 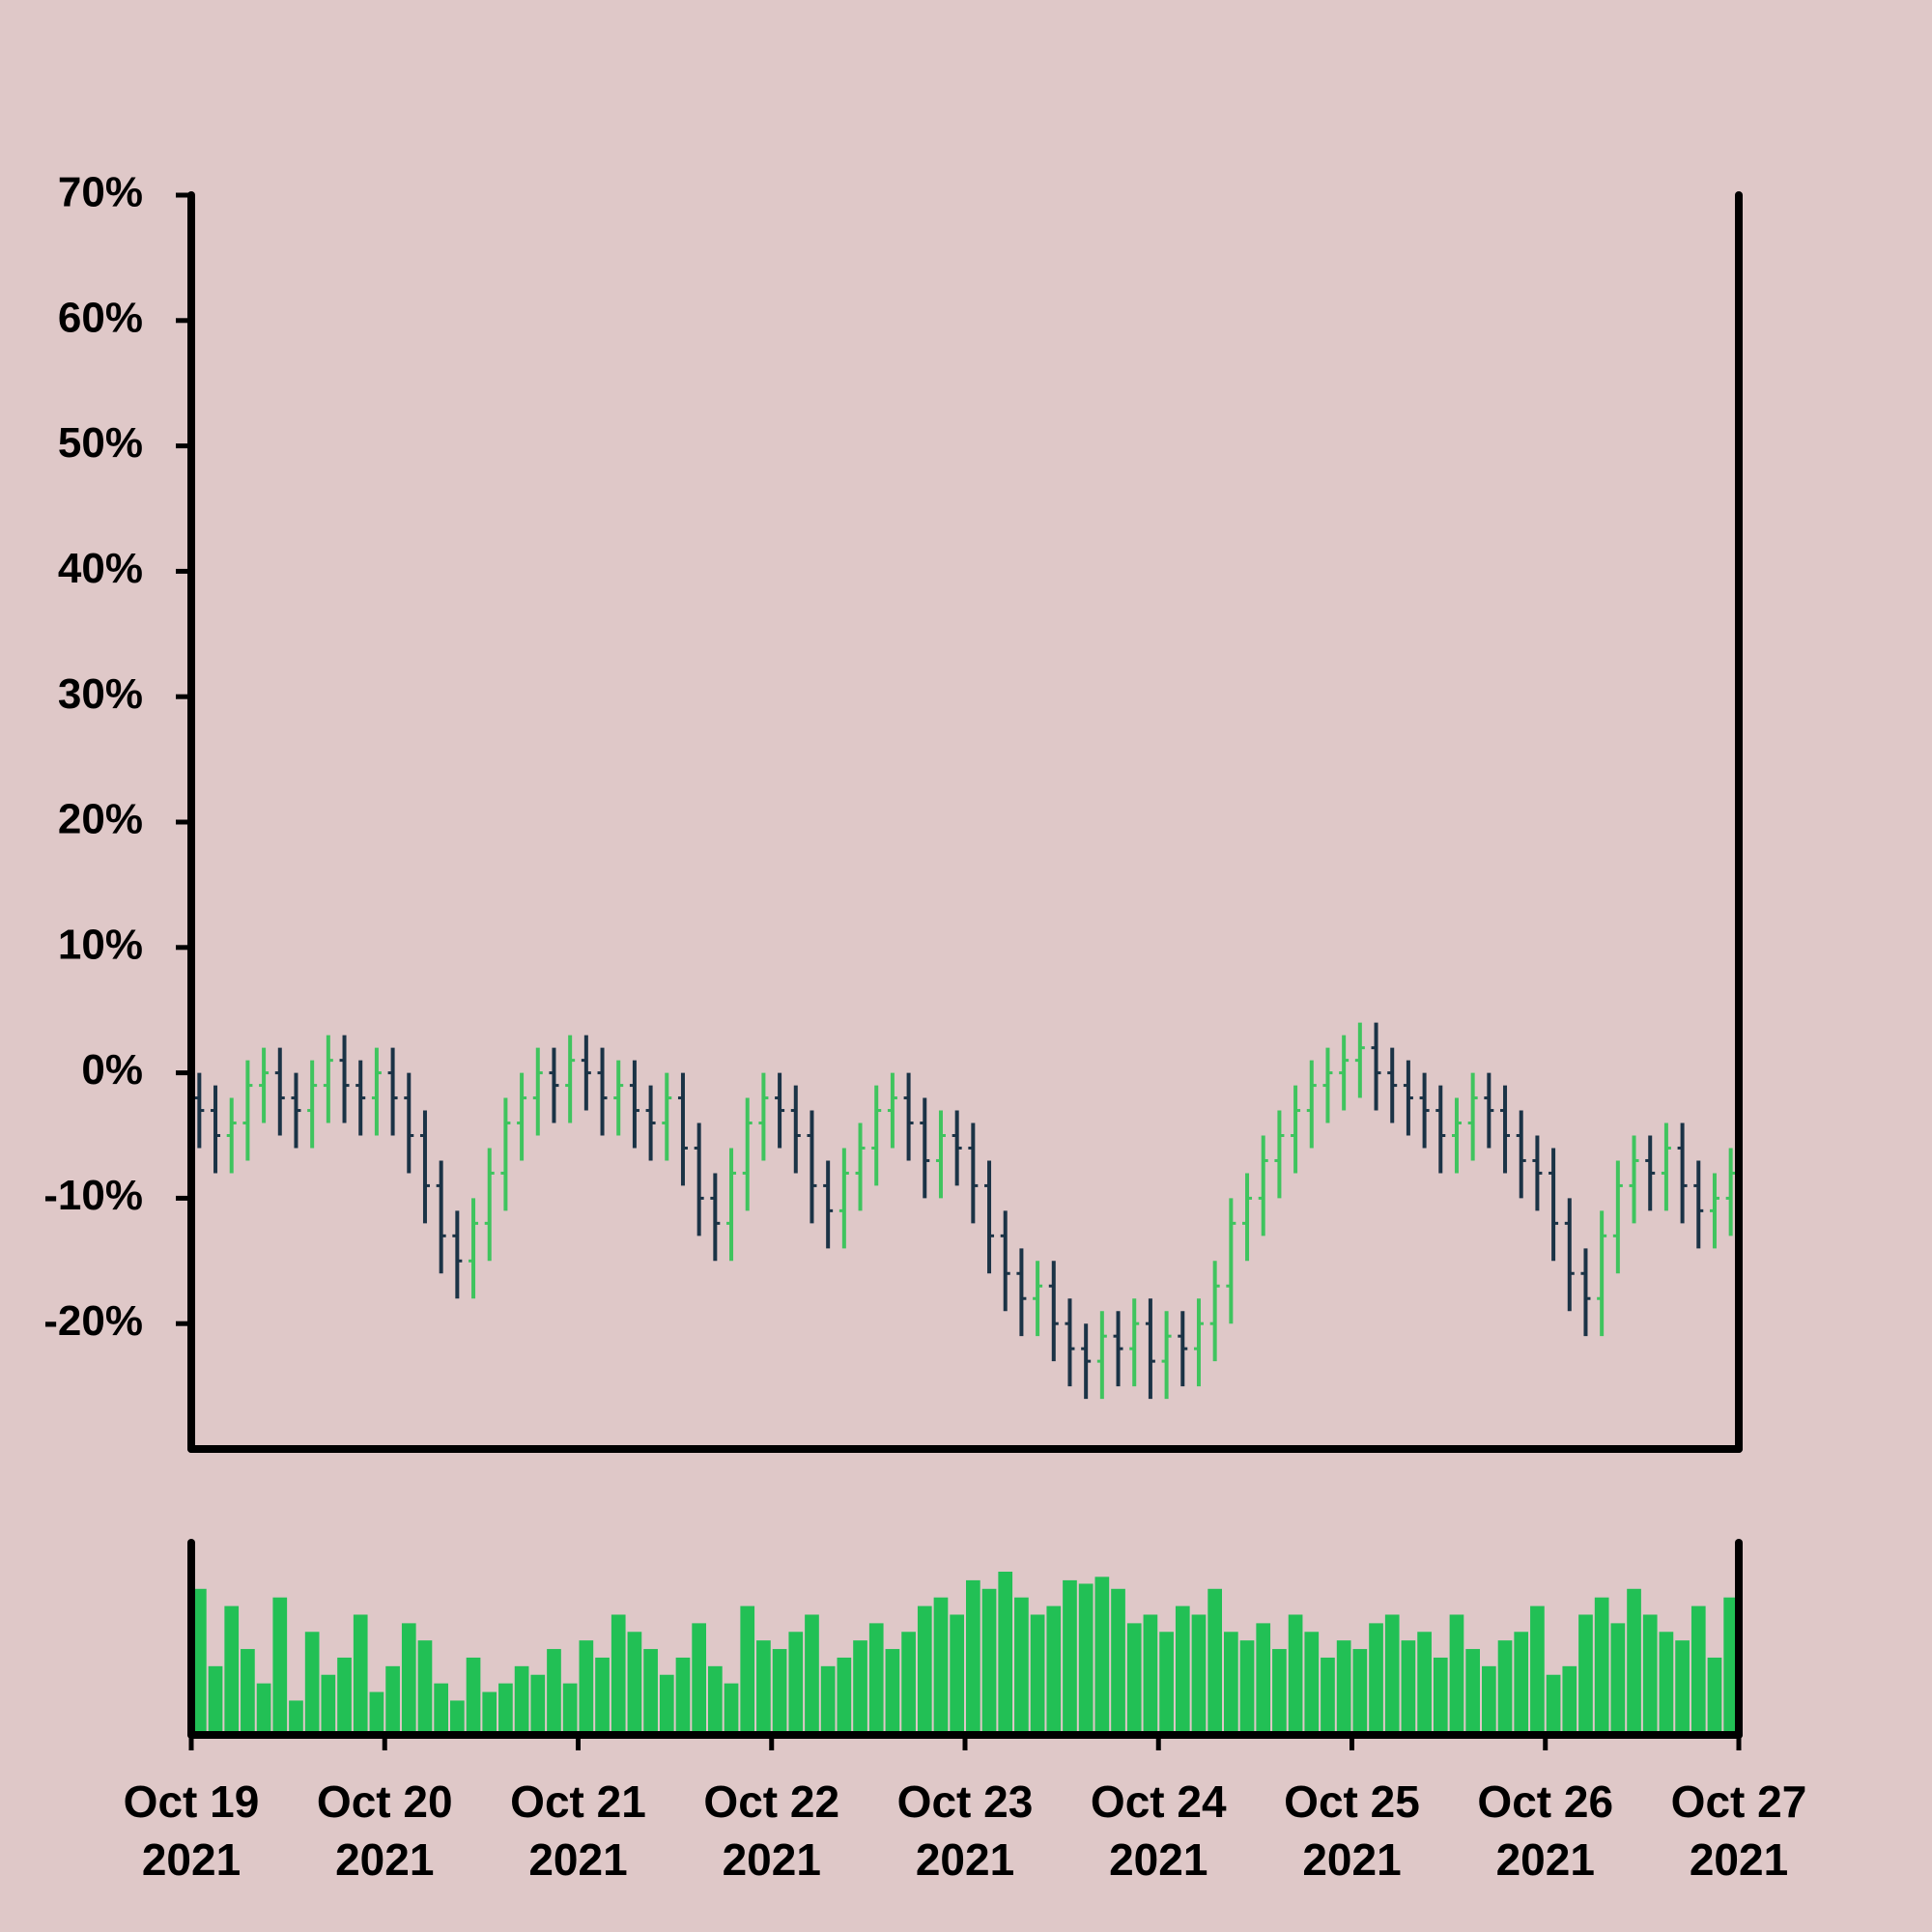 I want to click on x-tick-label: Oct 21 2021, so click(x=578, y=1830).